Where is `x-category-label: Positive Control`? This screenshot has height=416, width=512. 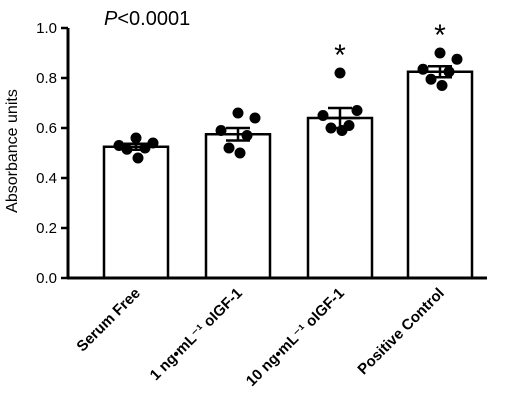
x-category-label: Positive Control is located at coordinates (400, 331).